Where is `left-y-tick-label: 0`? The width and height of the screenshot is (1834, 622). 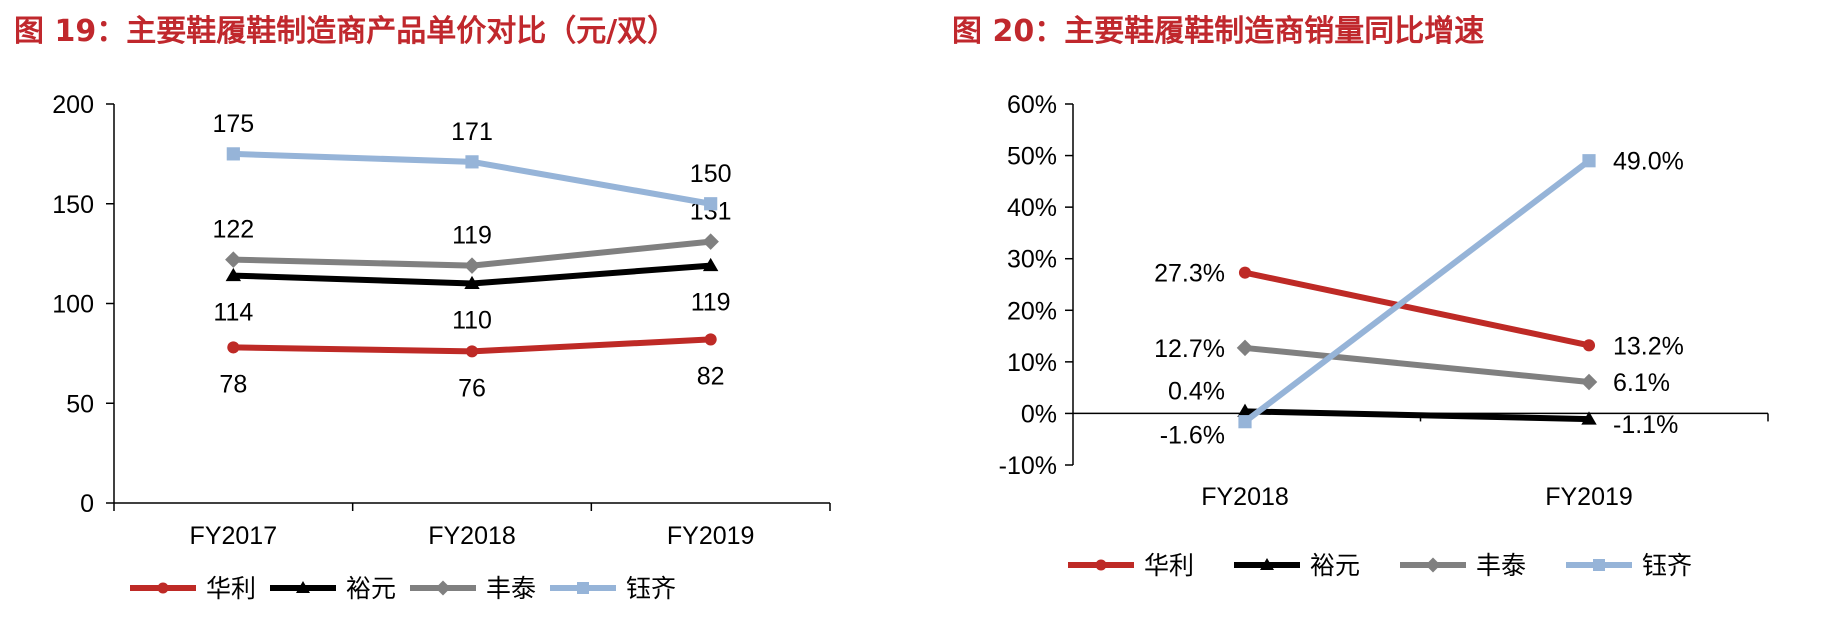
left-y-tick-label: 0 is located at coordinates (87, 504).